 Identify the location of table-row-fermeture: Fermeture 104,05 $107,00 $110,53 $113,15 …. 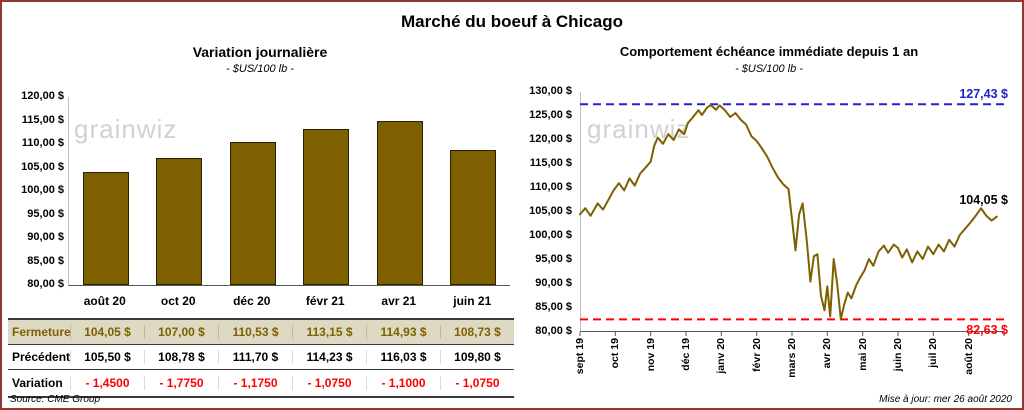
(261, 331).